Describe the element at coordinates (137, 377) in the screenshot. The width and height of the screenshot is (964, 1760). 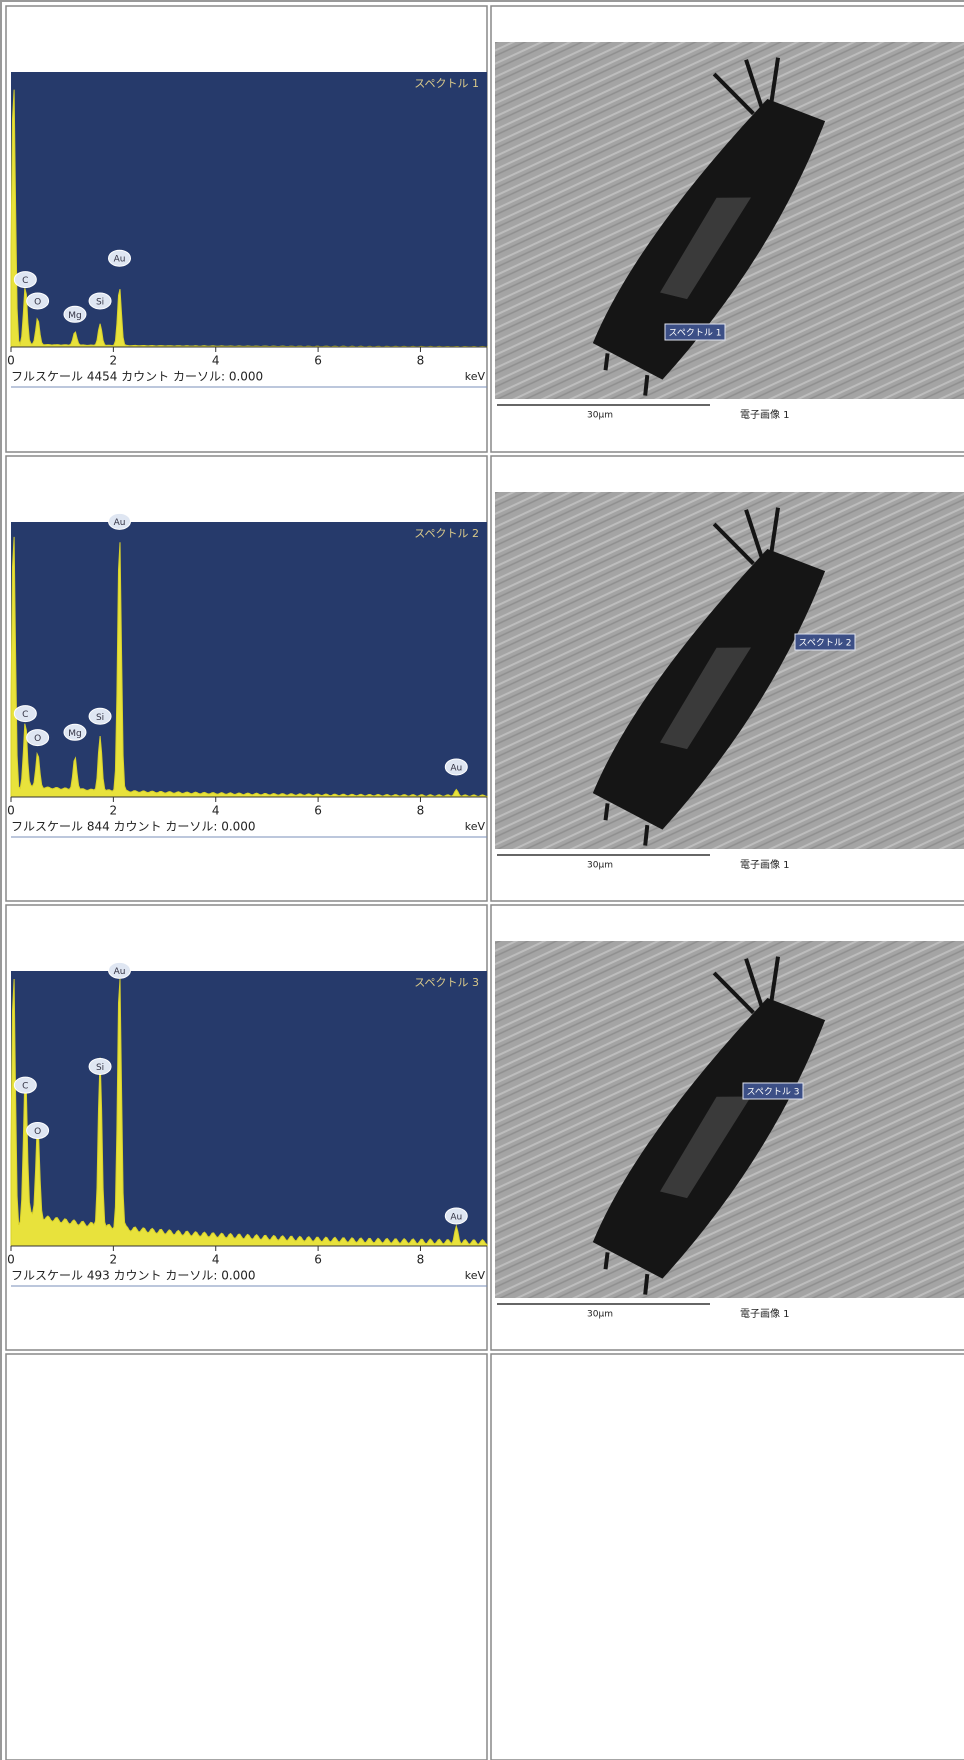
I see `spectrum-caption: フルスケール 4454 カウント カーソル: 0.000` at that location.